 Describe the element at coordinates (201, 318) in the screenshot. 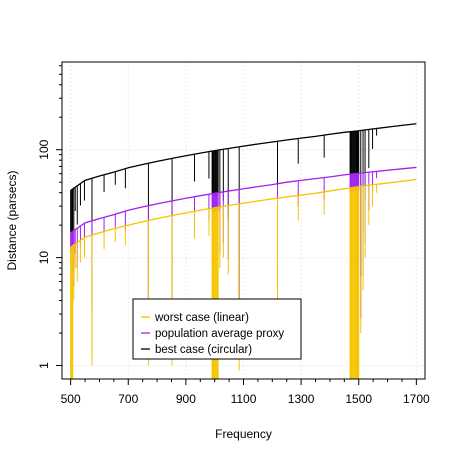

I see `legend-label: worst case (linear)` at that location.